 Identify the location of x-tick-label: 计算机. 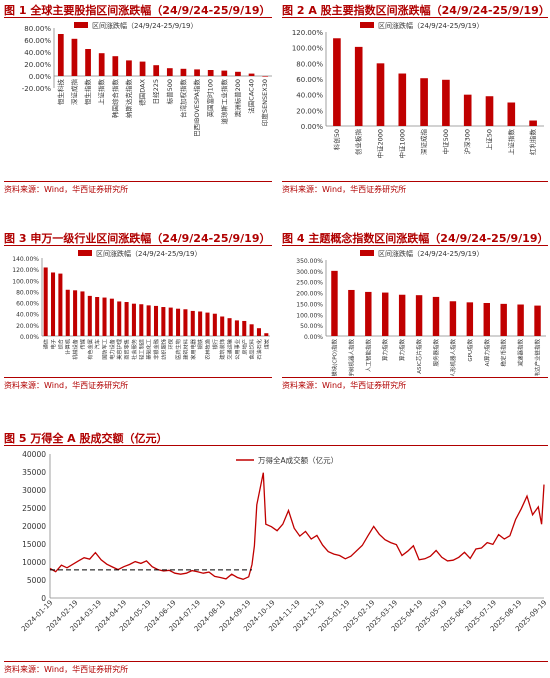
(68, 346).